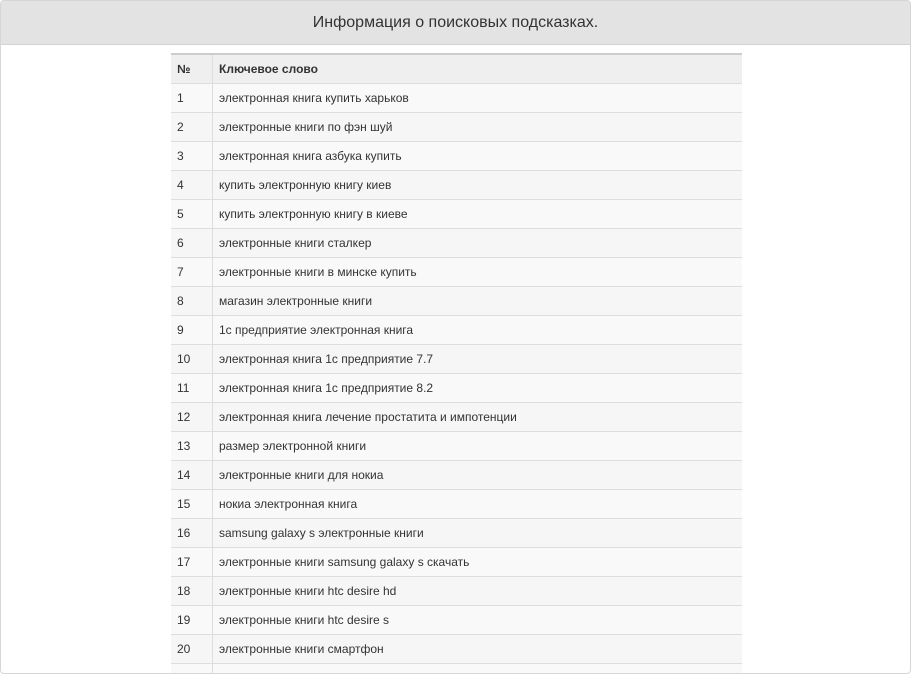 This screenshot has height=674, width=911. Describe the element at coordinates (192, 388) in the screenshot. I see `row-number: 11` at that location.